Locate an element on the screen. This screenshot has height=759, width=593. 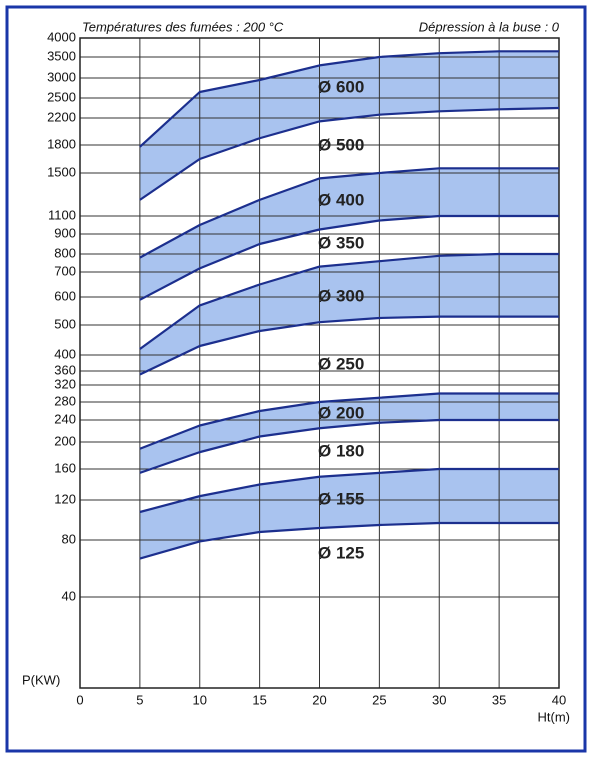
y-tick-label: 320 is located at coordinates (65, 383).